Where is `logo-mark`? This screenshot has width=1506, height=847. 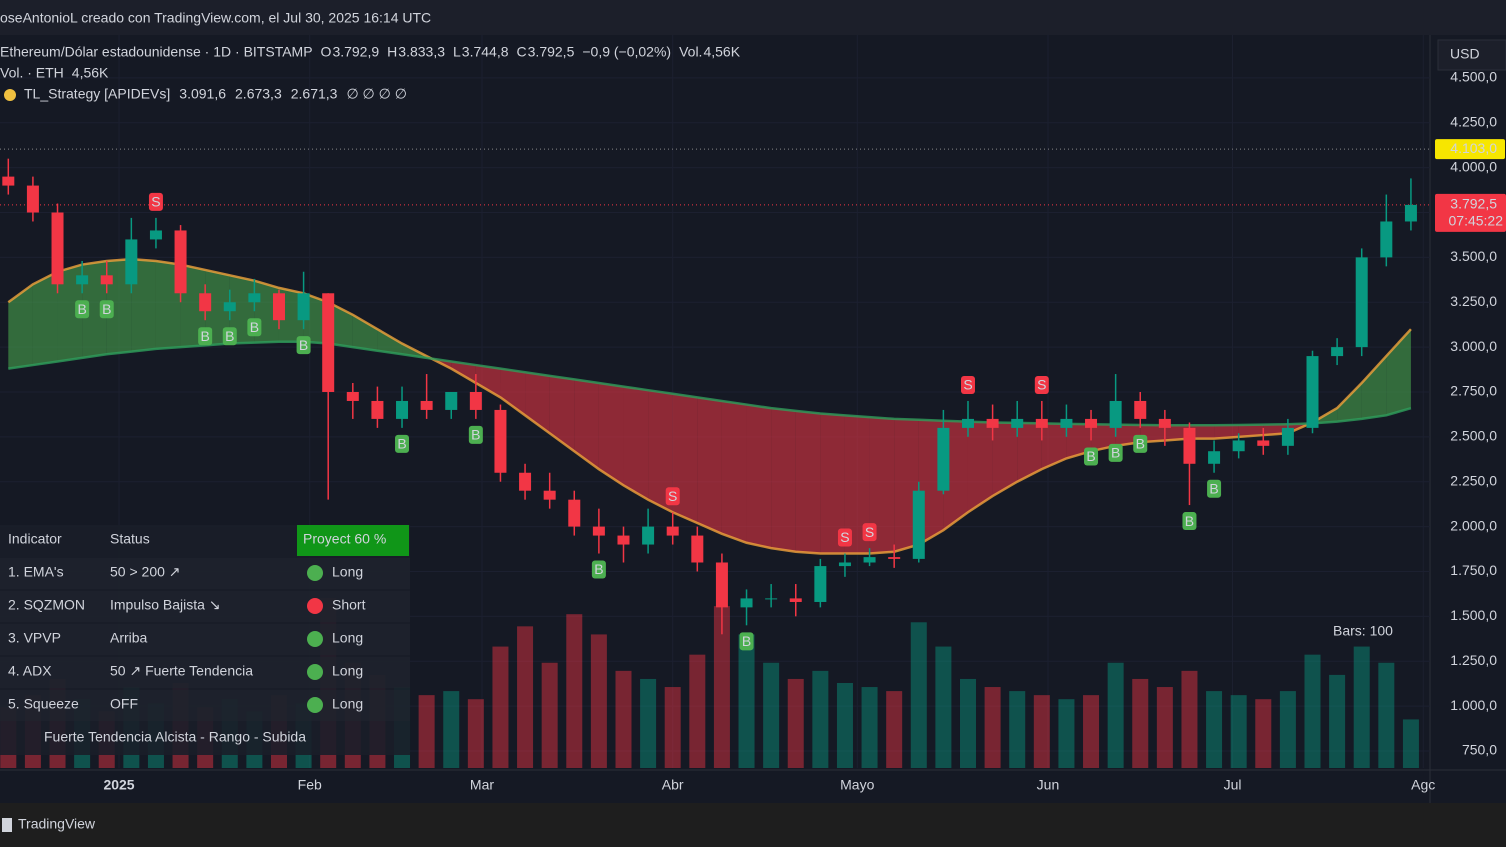
logo-mark is located at coordinates (7, 825).